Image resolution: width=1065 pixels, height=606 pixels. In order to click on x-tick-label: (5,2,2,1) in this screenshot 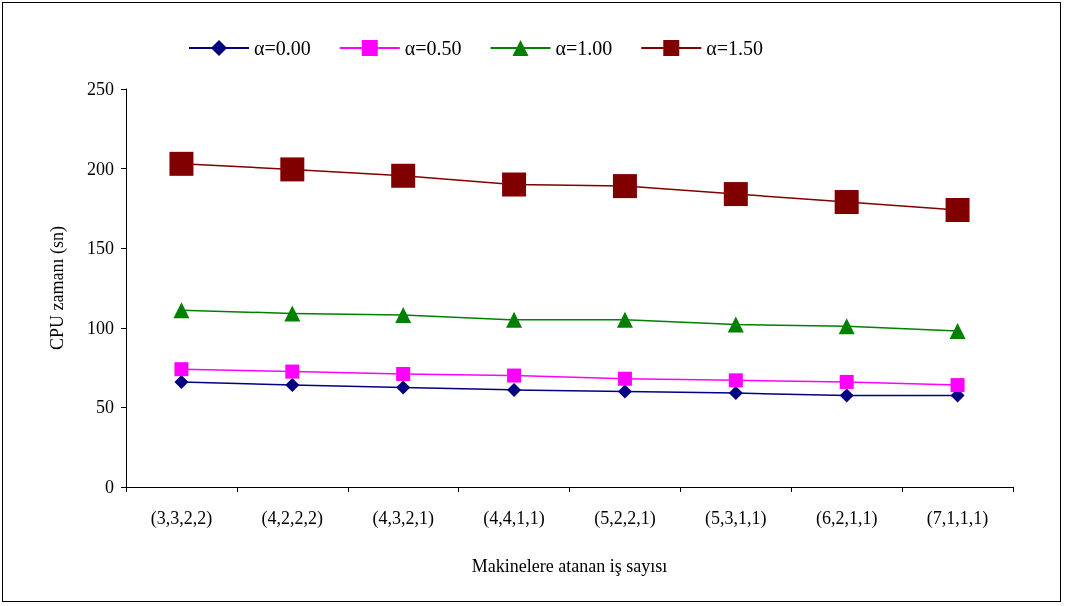, I will do `click(625, 518)`.